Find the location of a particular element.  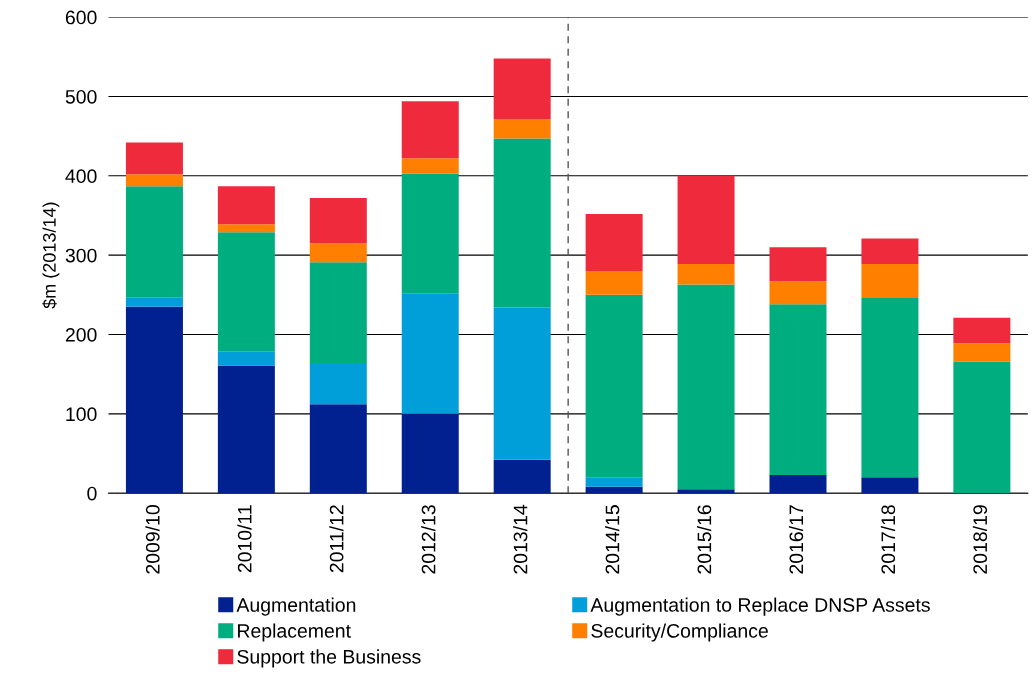

legend-label: Security/Compliance is located at coordinates (679, 632).